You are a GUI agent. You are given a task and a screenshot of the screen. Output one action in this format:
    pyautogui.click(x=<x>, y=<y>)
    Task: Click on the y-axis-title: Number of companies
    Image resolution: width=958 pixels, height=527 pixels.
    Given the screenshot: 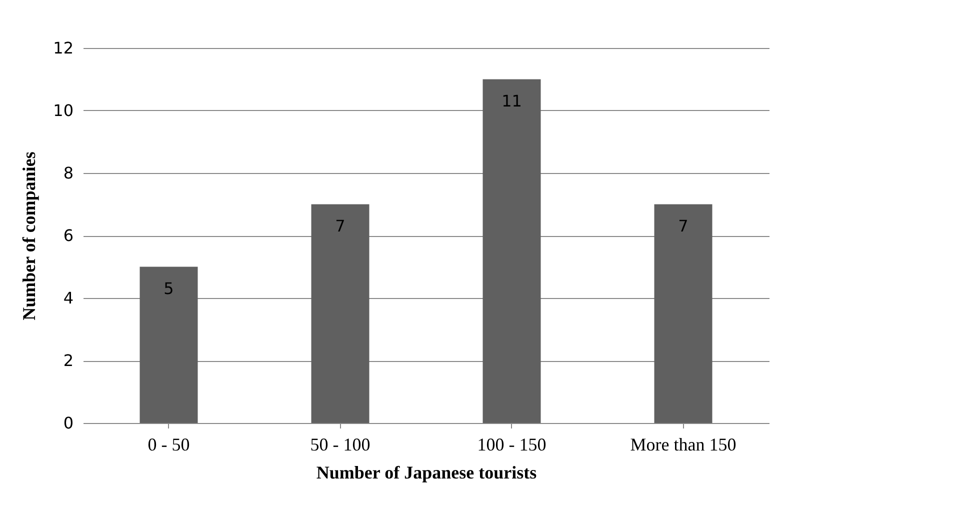 What is the action you would take?
    pyautogui.click(x=29, y=236)
    